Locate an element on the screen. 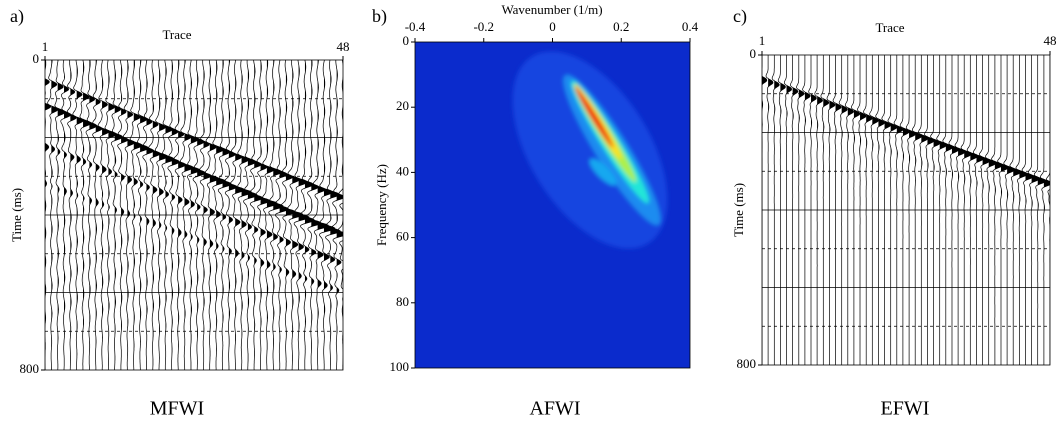 This screenshot has height=425, width=1058. chart-title: AFWI is located at coordinates (554, 409).